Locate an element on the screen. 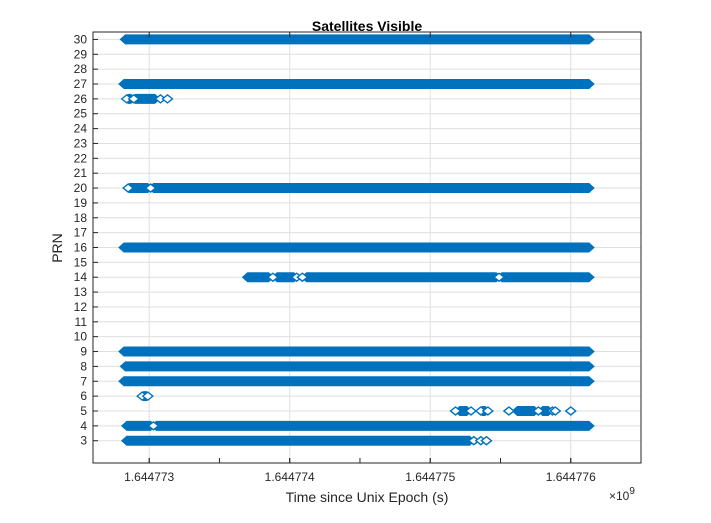 The width and height of the screenshot is (711, 523). y-tick-label: 21 is located at coordinates (81, 173).